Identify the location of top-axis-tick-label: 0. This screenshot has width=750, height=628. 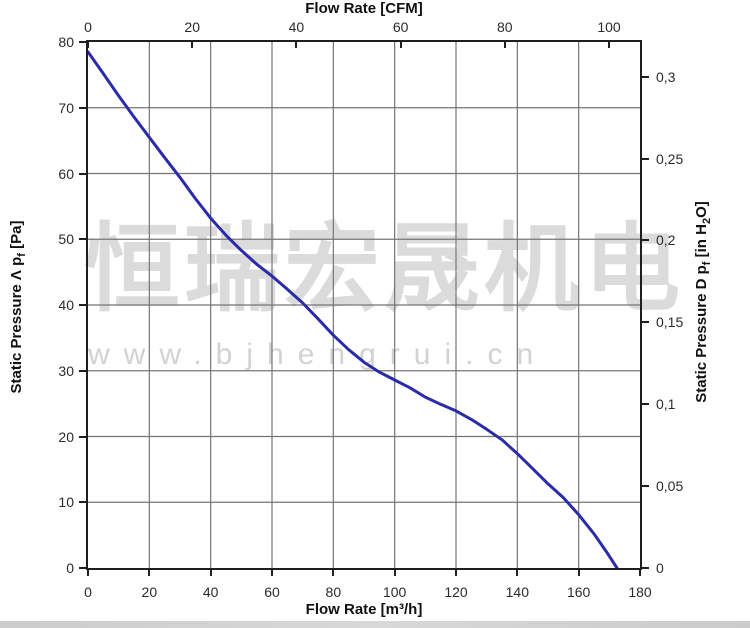
(88, 27).